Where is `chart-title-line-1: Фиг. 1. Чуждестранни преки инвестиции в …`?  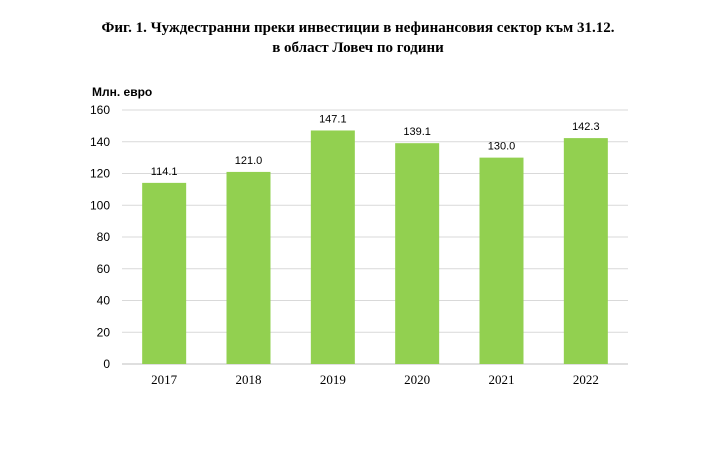 chart-title-line-1: Фиг. 1. Чуждестранни преки инвестиции в … is located at coordinates (358, 28).